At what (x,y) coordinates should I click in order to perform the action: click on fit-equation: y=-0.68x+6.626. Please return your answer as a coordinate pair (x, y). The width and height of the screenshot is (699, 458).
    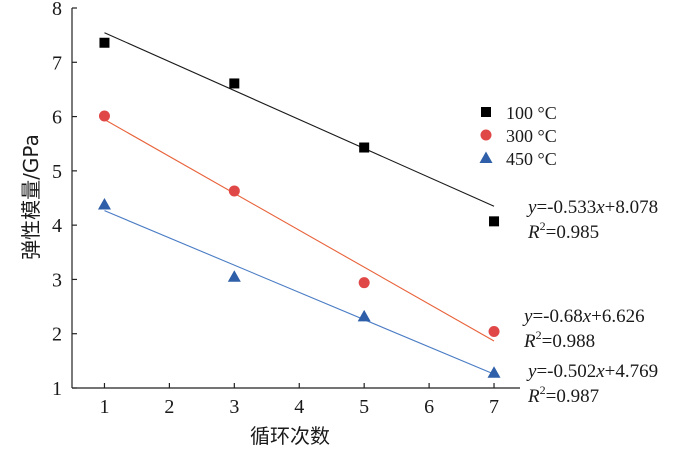
    Looking at the image, I should click on (583, 316).